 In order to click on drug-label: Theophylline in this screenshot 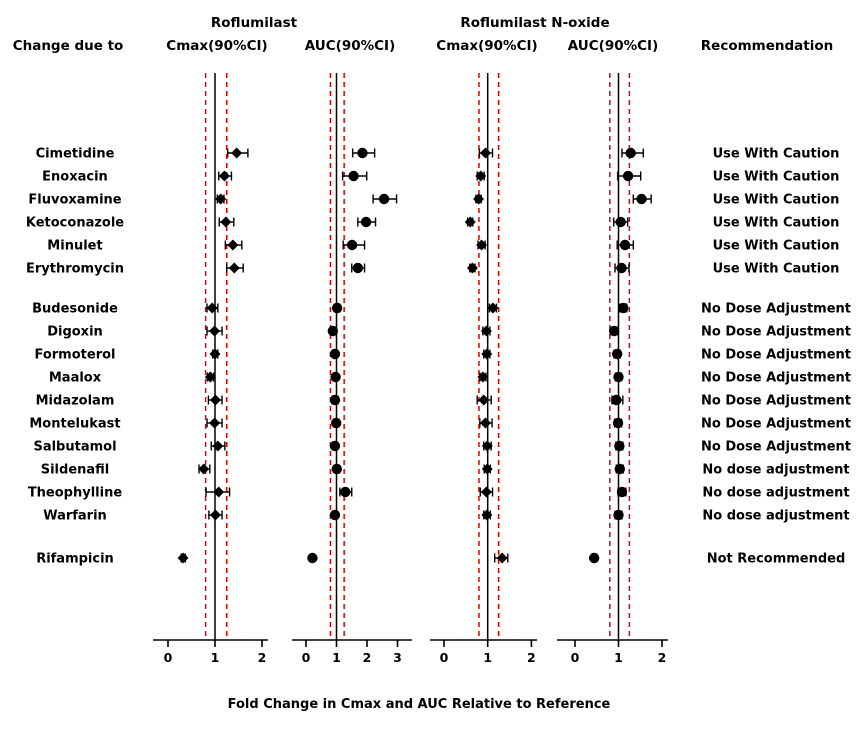, I will do `click(75, 493)`.